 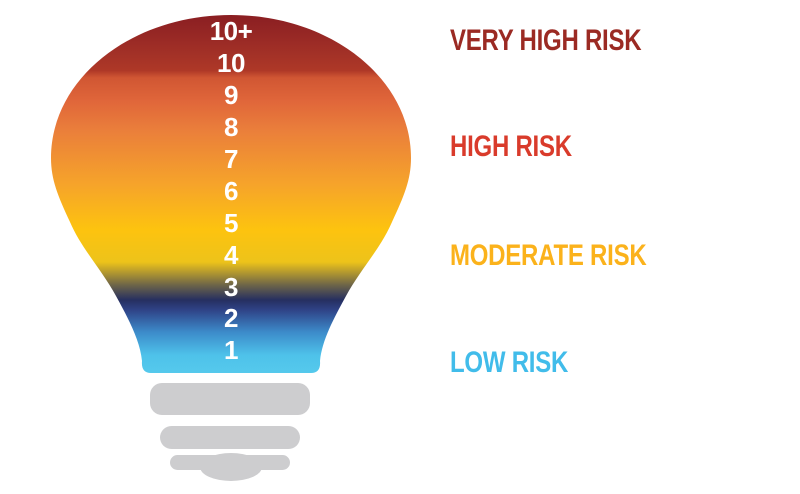 What do you see at coordinates (548, 255) in the screenshot?
I see `legend-moderate-risk: MODERATE RISK` at bounding box center [548, 255].